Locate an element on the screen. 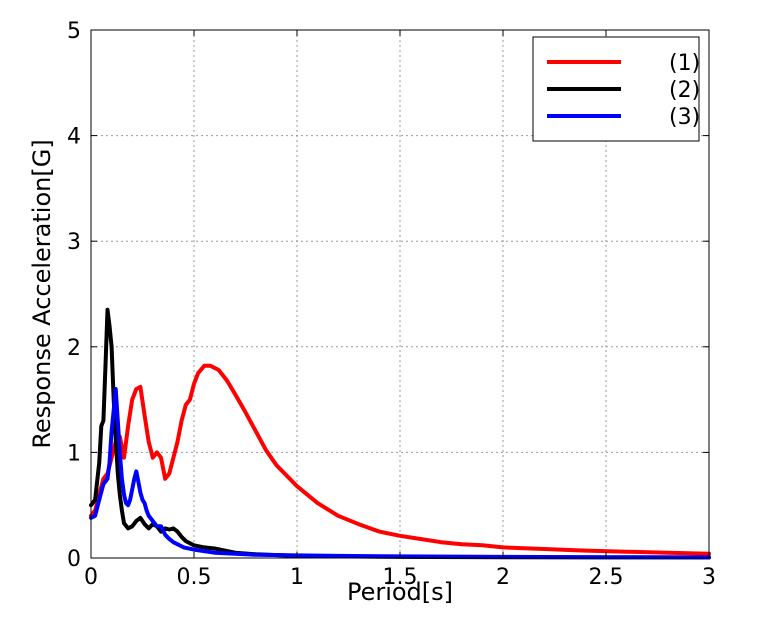 This screenshot has width=781, height=620. legend-entries: (1)(2)(3) is located at coordinates (623, 90).